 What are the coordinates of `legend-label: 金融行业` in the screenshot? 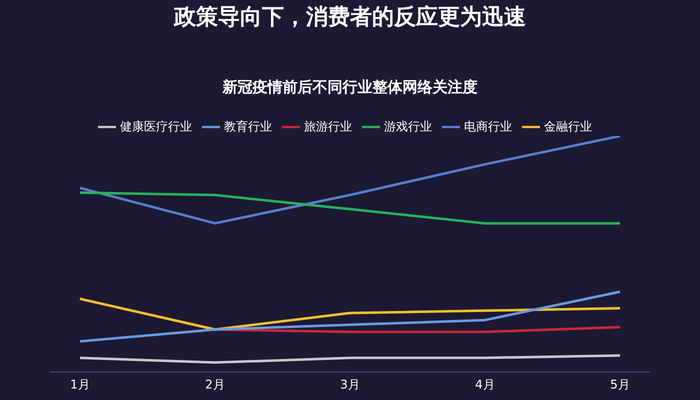 It's located at (568, 126).